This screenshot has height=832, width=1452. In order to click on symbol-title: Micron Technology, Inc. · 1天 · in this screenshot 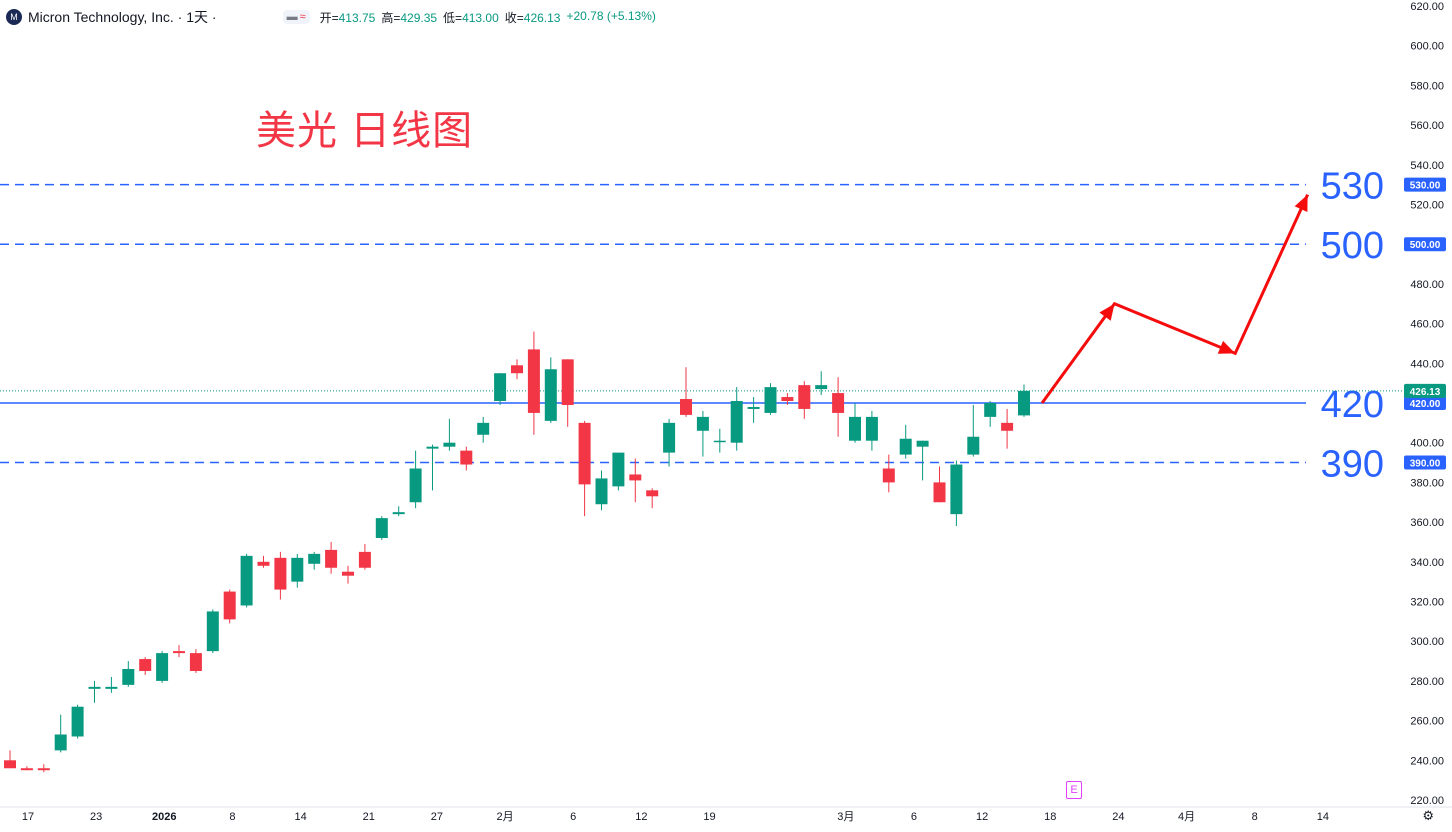, I will do `click(122, 17)`.